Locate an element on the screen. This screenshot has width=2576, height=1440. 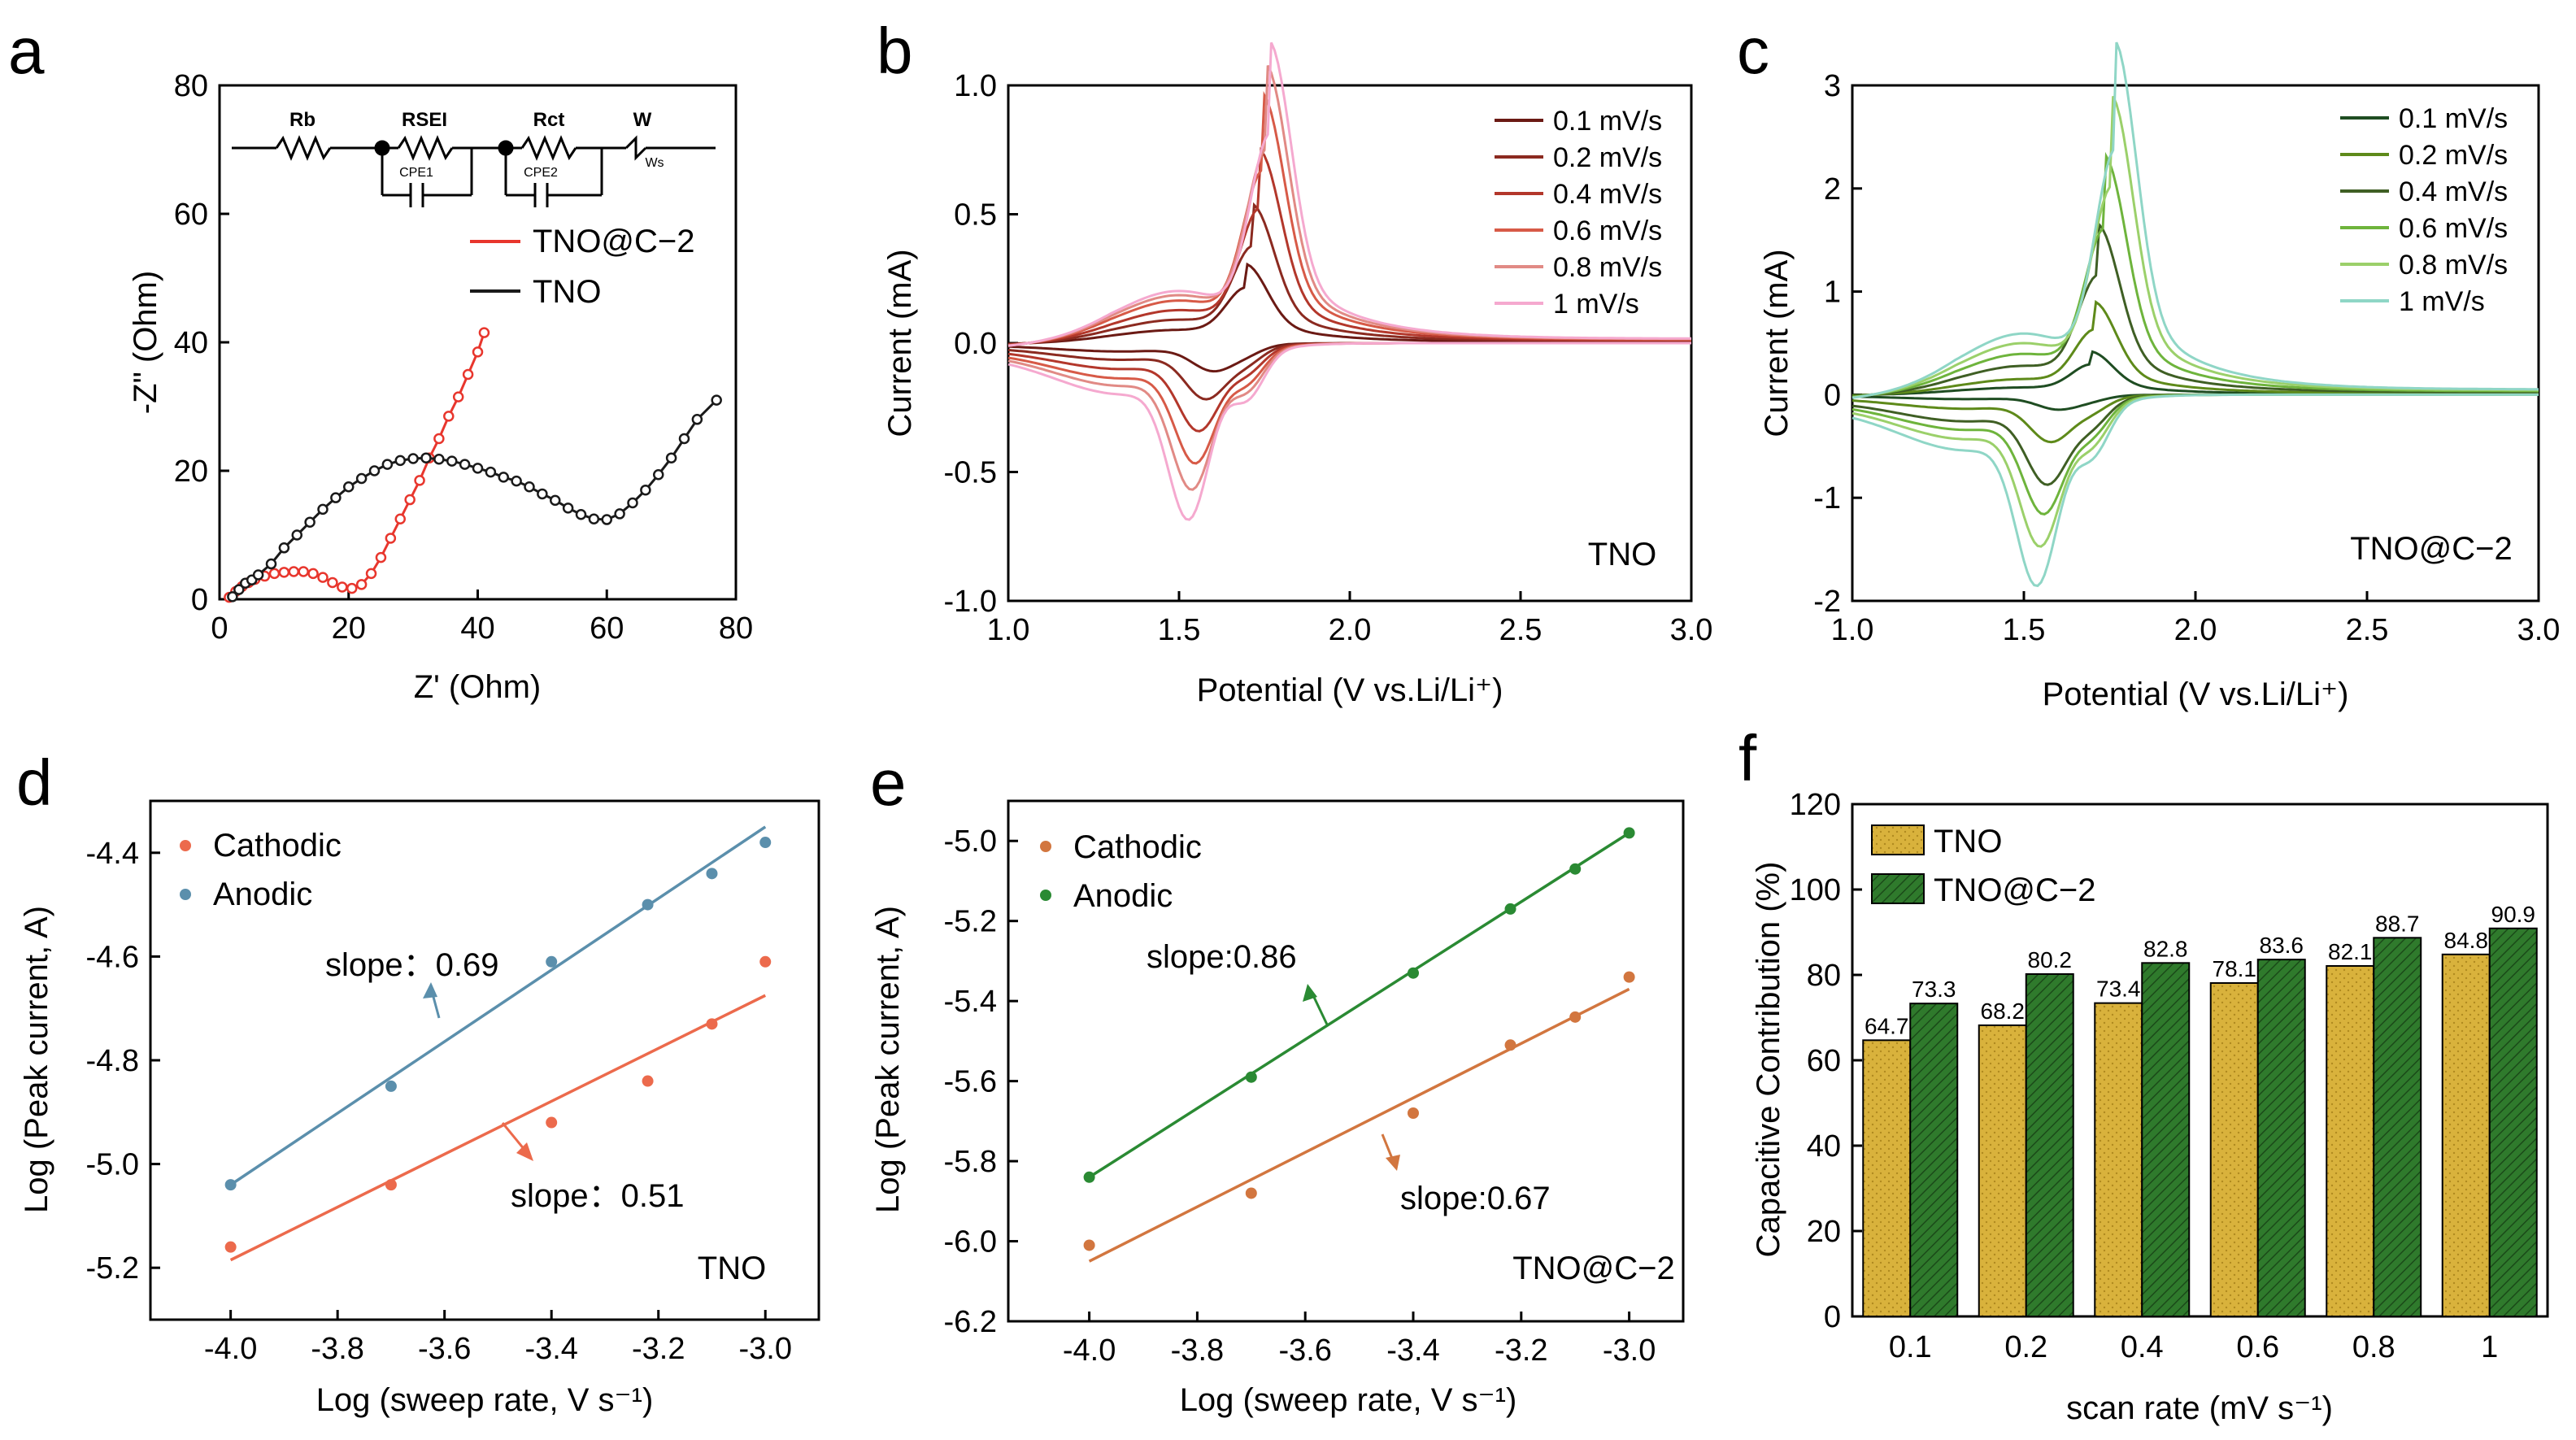
bar-value-label: 73.3 is located at coordinates (1934, 989).